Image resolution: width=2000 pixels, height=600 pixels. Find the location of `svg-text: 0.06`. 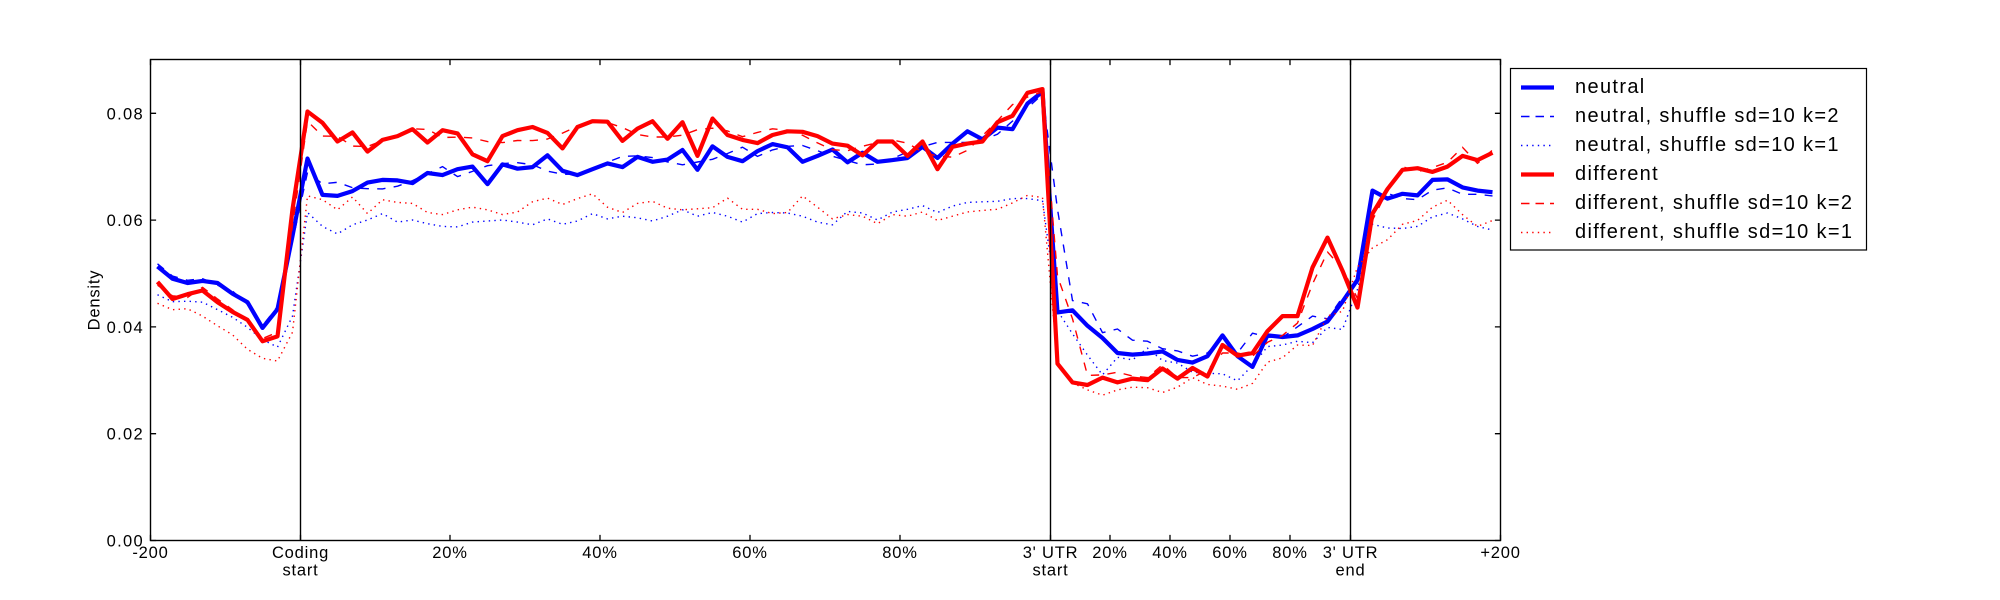

svg-text: 0.06 is located at coordinates (125, 221).